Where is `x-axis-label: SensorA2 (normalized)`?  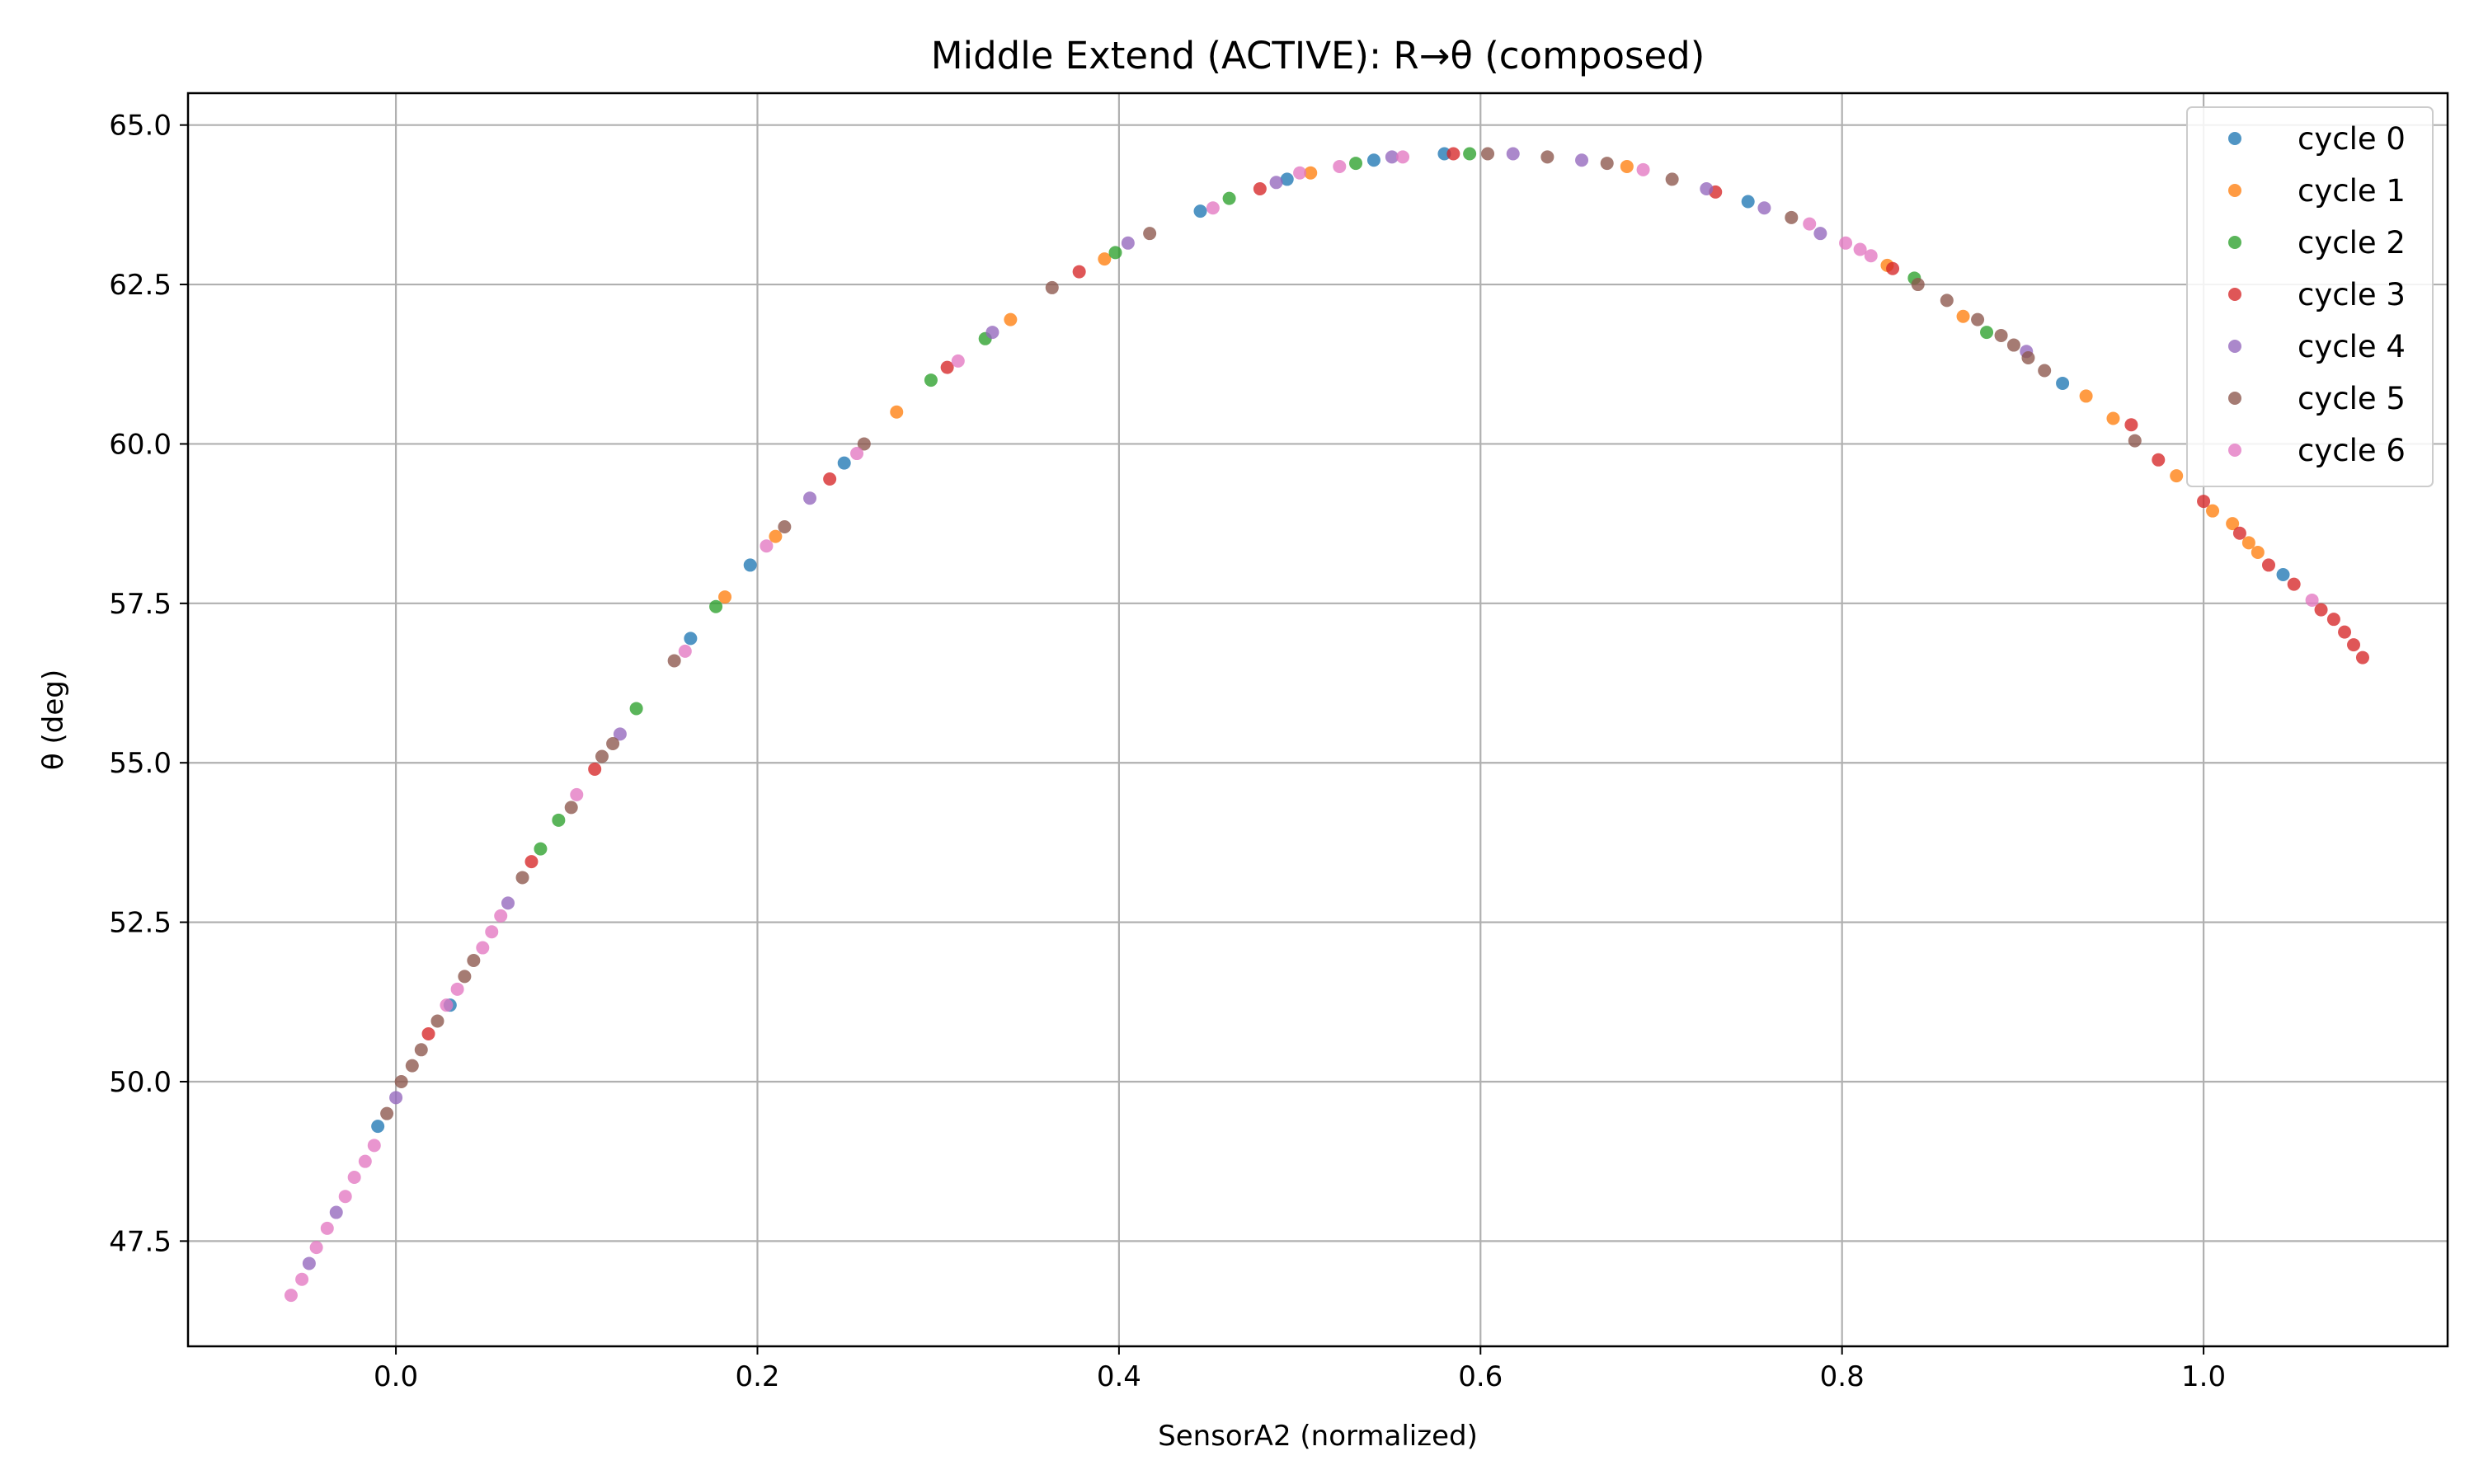 x-axis-label: SensorA2 (normalized) is located at coordinates (1318, 1436).